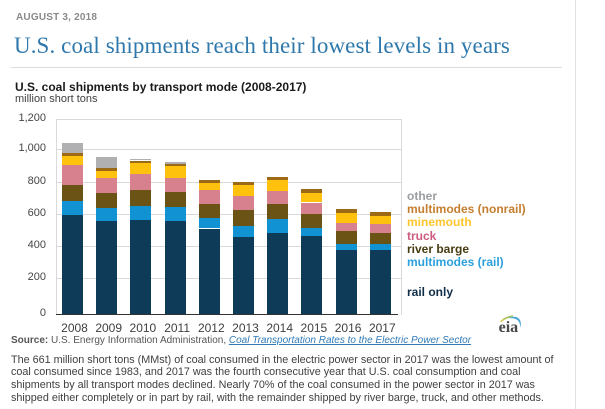  What do you see at coordinates (509, 327) in the screenshot?
I see `svg-text: eia` at bounding box center [509, 327].